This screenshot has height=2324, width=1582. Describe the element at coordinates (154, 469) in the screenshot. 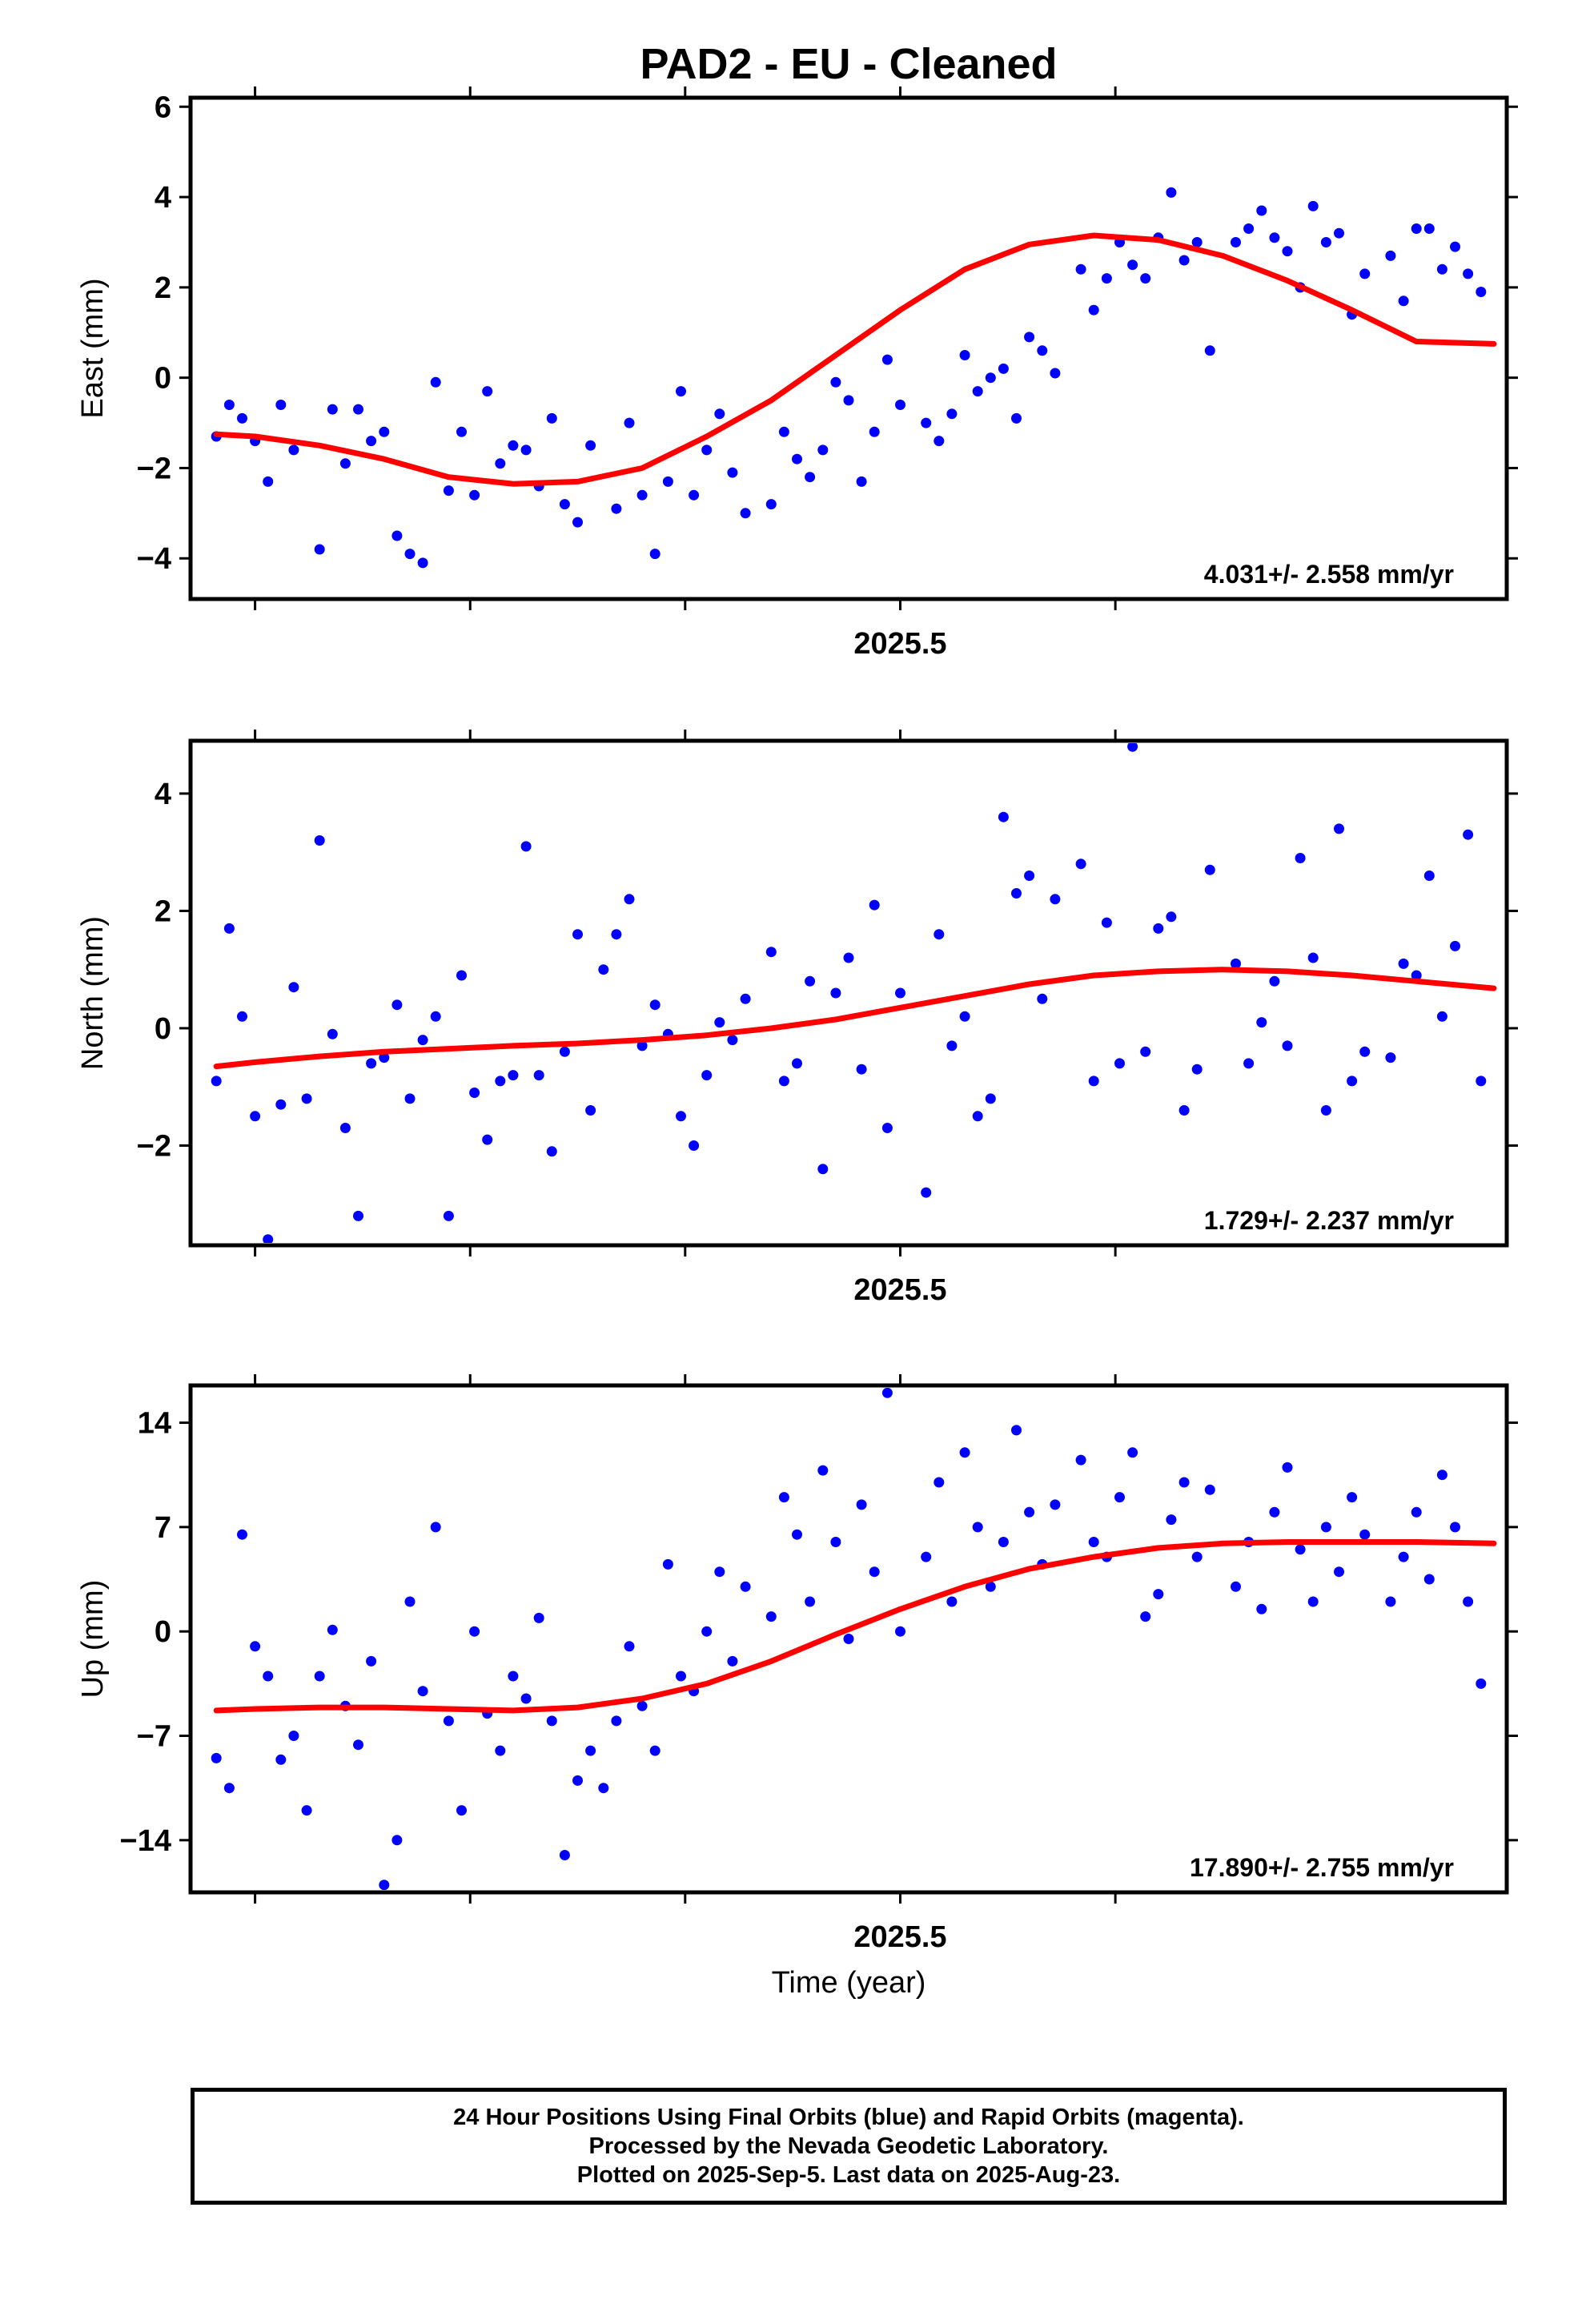

I see `east-ytick-label: −2` at that location.